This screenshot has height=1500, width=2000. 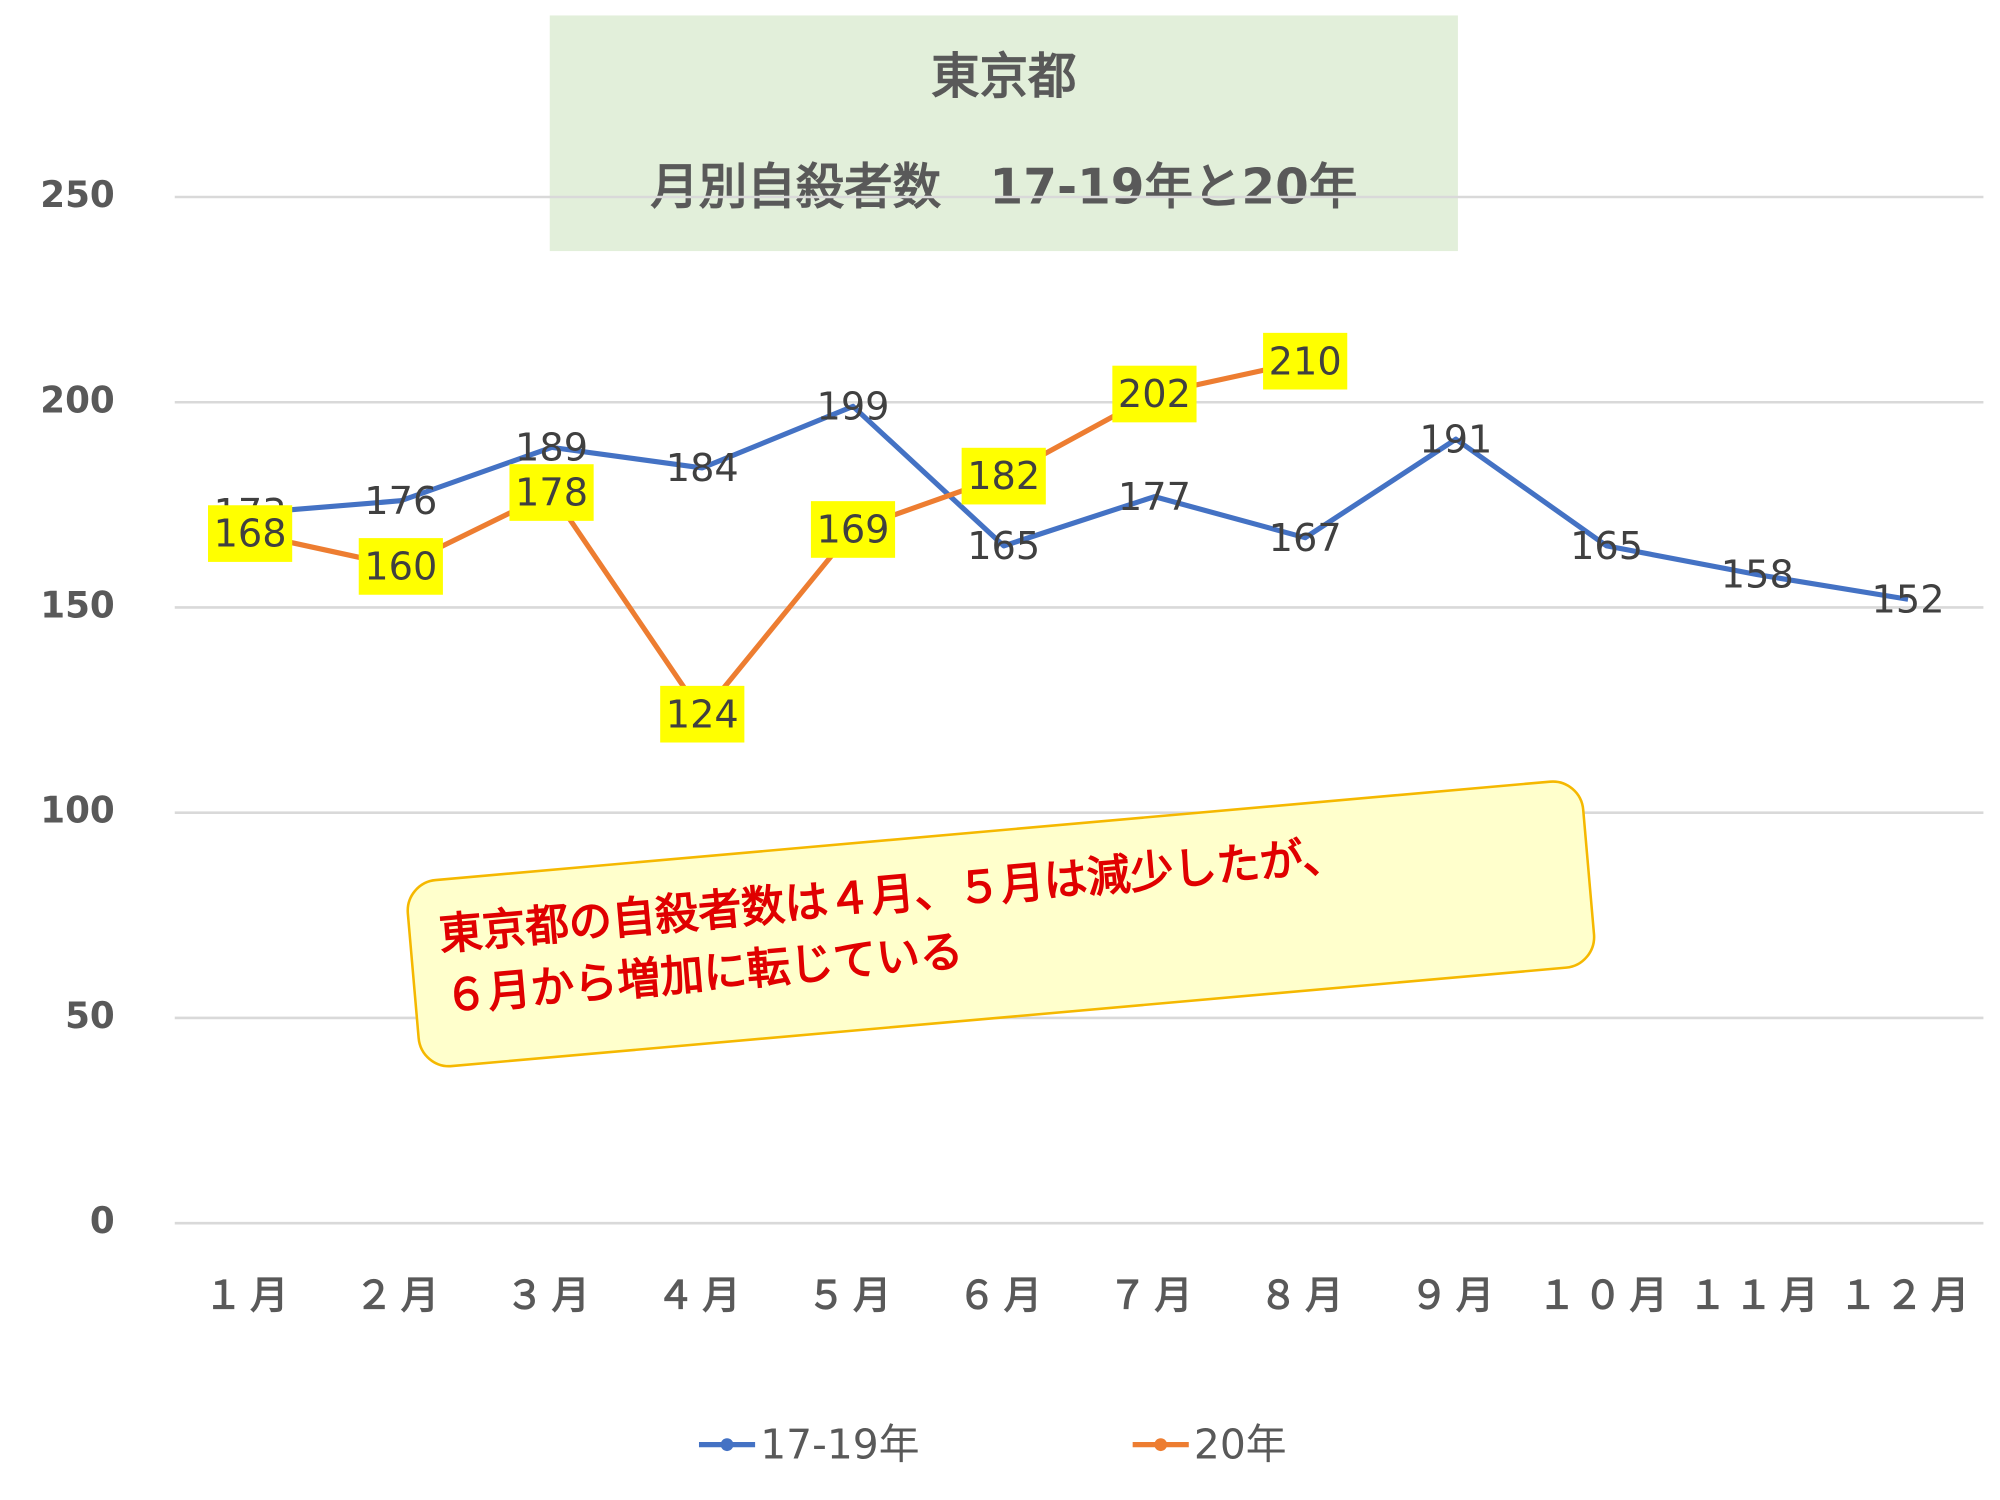 What do you see at coordinates (1757, 1295) in the screenshot?
I see `x-tick-label: １１月` at bounding box center [1757, 1295].